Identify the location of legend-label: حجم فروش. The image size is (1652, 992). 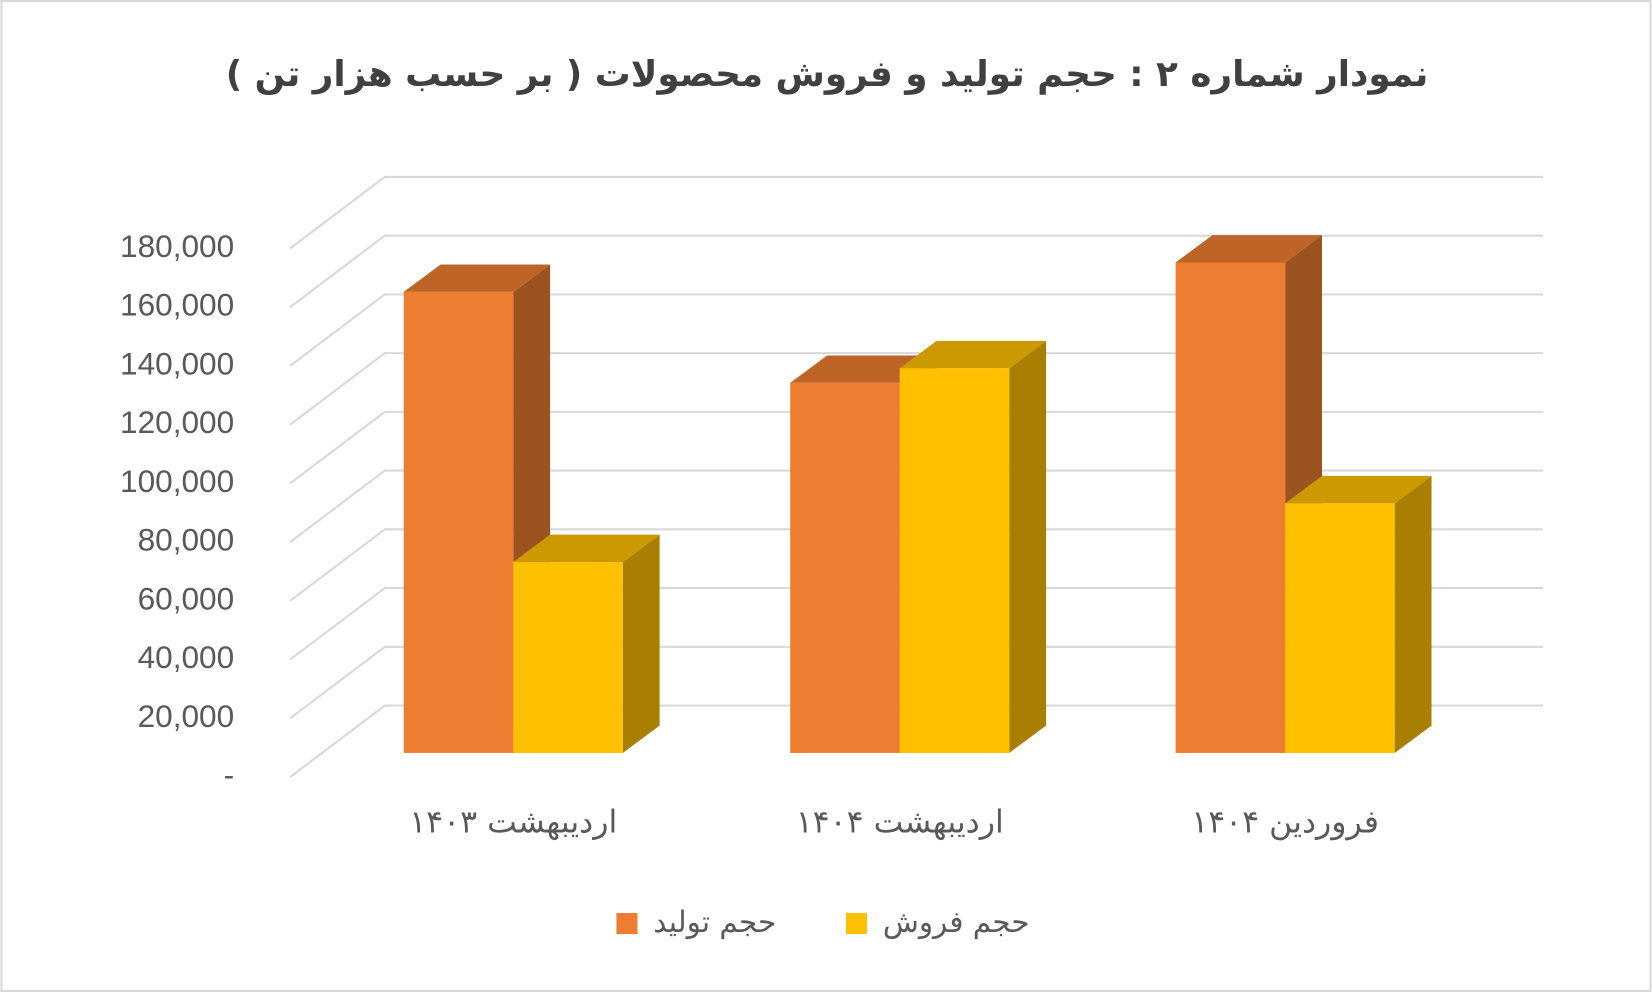
(956, 922).